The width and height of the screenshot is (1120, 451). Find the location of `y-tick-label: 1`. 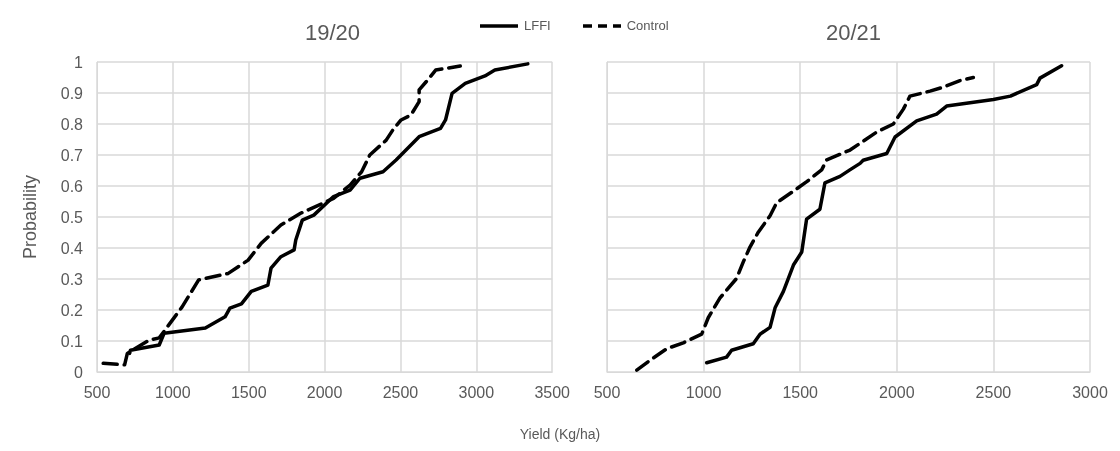

y-tick-label: 1 is located at coordinates (79, 62).